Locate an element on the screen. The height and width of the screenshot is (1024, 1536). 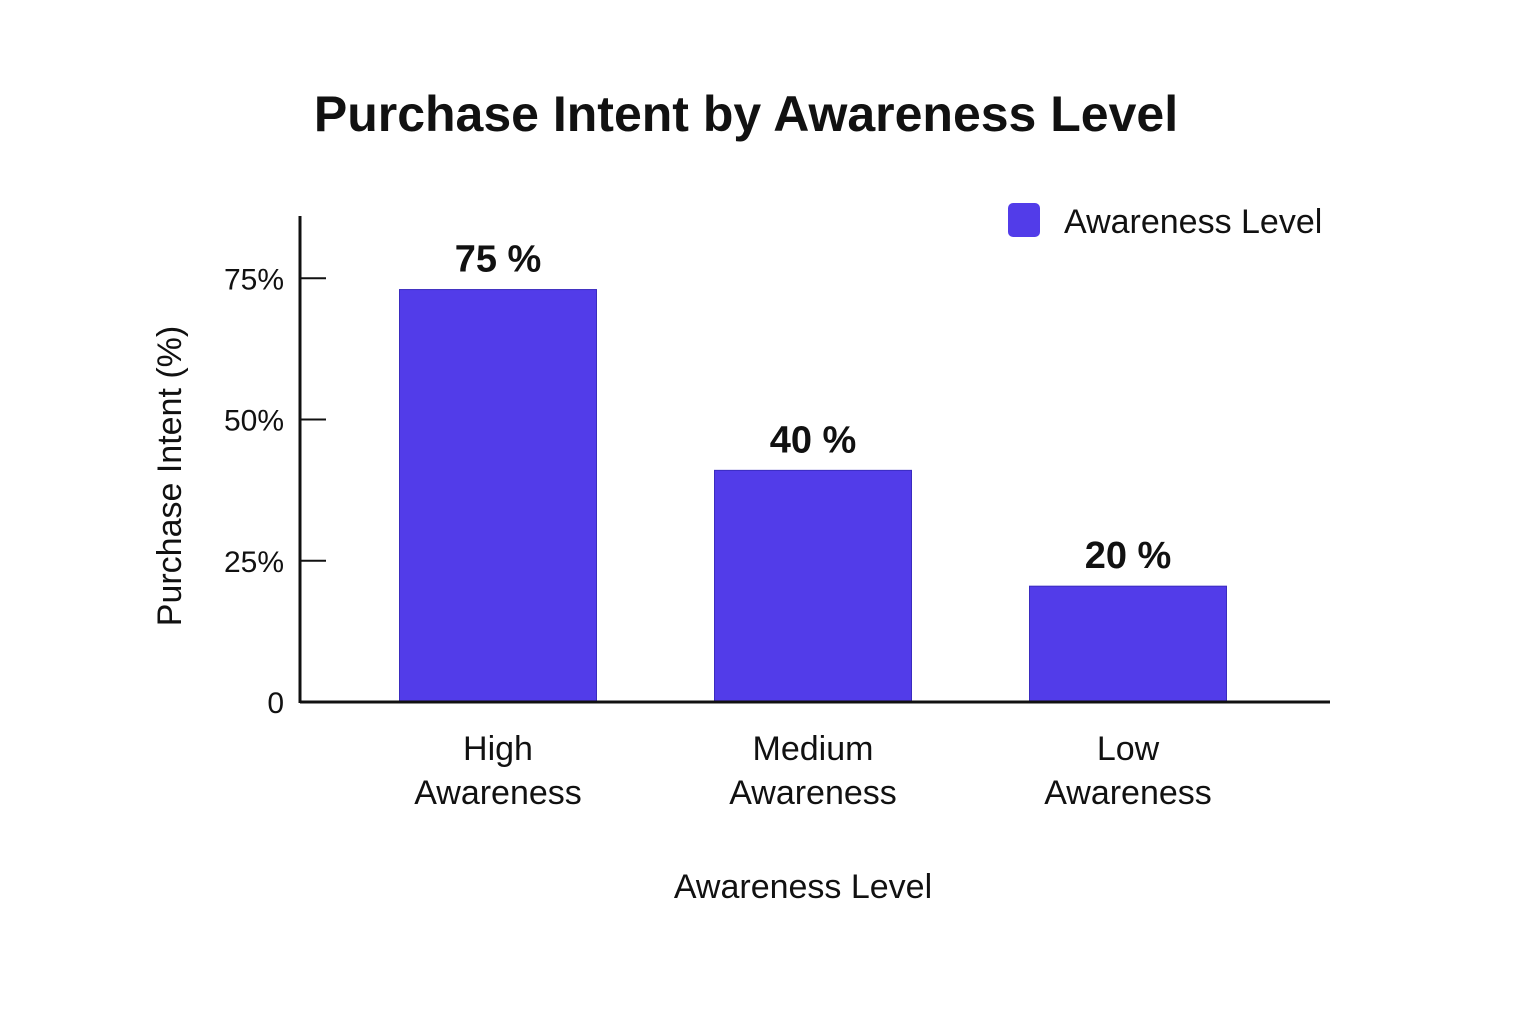
y-tick-label: 50% is located at coordinates (254, 421).